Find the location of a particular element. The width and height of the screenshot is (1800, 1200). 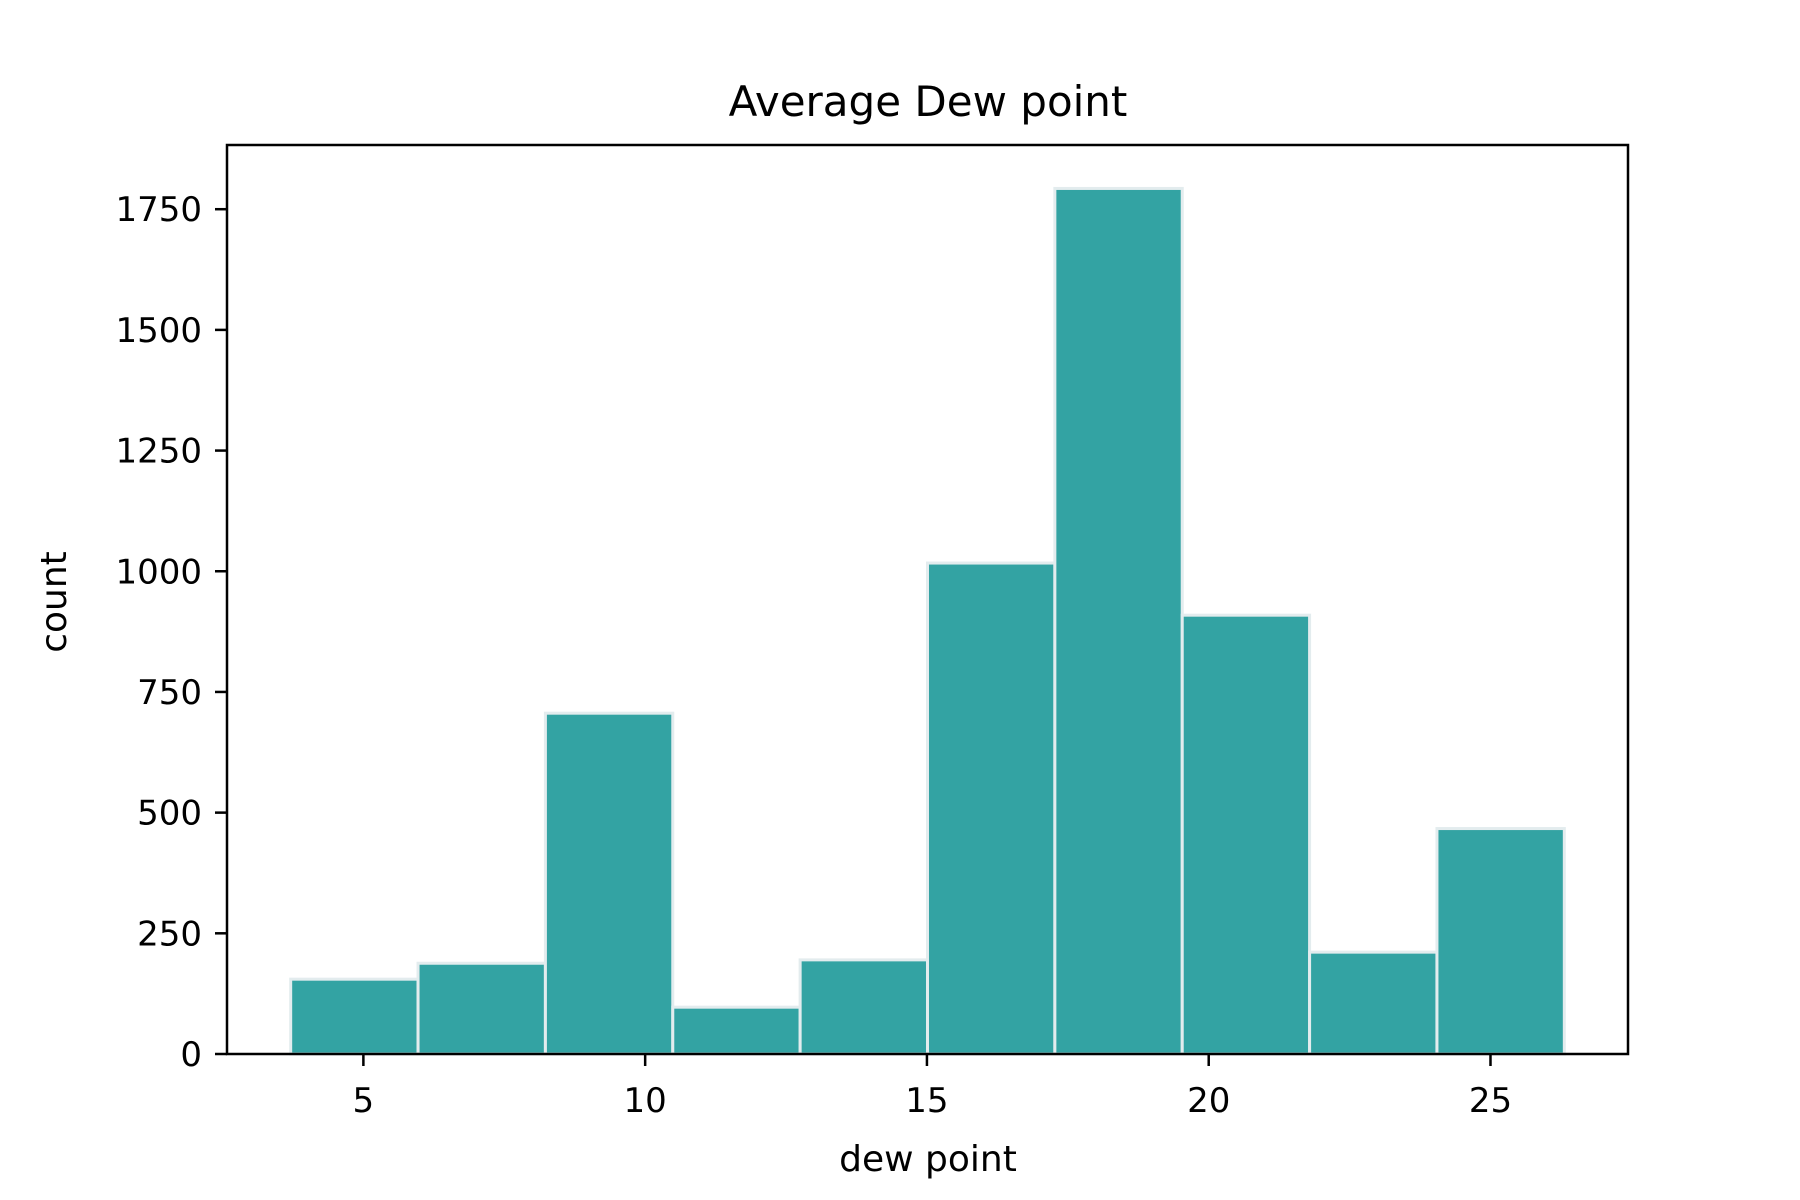

chart-title: Average Dew point is located at coordinates (928, 101).